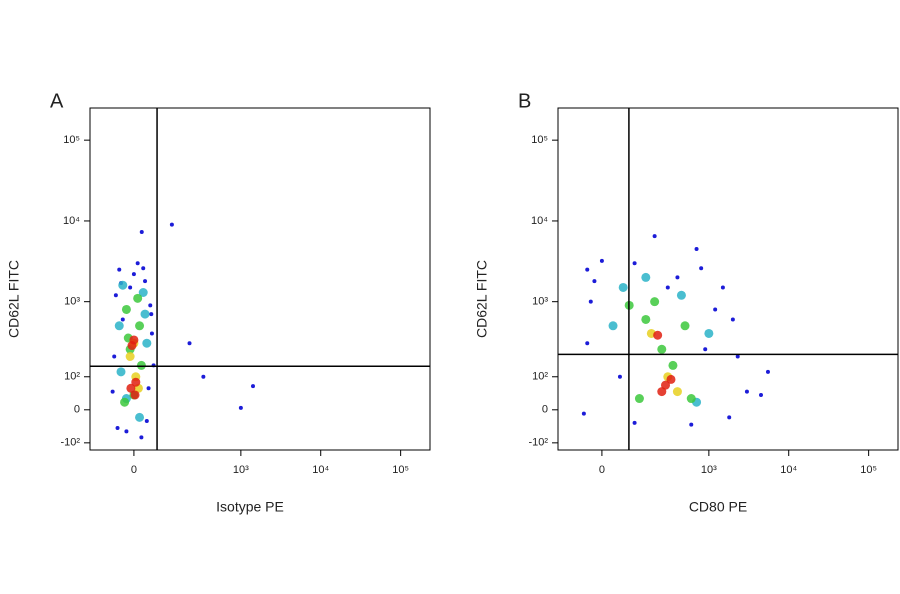 The width and height of the screenshot is (900, 594). What do you see at coordinates (57, 101) in the screenshot?
I see `panel-letter: A` at bounding box center [57, 101].